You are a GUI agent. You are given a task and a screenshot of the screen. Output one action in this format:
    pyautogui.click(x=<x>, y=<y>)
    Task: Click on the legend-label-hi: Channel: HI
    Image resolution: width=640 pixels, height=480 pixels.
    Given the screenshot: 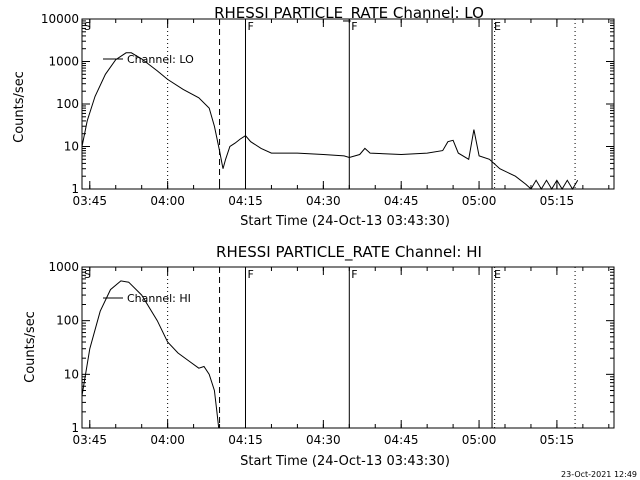 What is the action you would take?
    pyautogui.click(x=159, y=298)
    